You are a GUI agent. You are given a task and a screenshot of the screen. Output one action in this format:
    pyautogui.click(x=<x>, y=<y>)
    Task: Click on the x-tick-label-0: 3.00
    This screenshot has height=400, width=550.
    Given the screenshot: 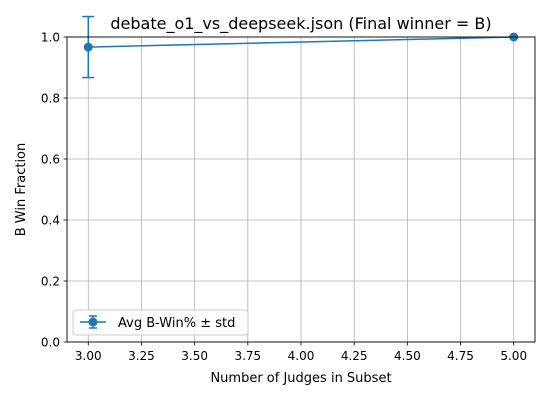 What is the action you would take?
    pyautogui.click(x=88, y=356)
    